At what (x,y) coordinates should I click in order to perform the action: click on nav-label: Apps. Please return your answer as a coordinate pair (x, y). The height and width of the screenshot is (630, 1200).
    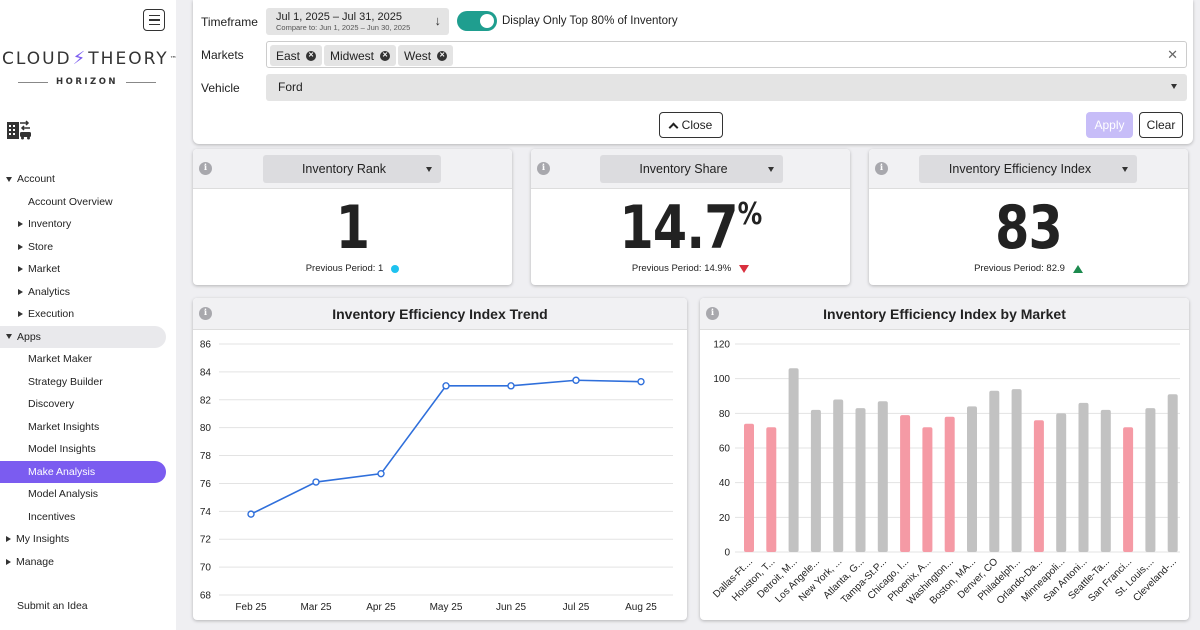
    Looking at the image, I should click on (29, 336).